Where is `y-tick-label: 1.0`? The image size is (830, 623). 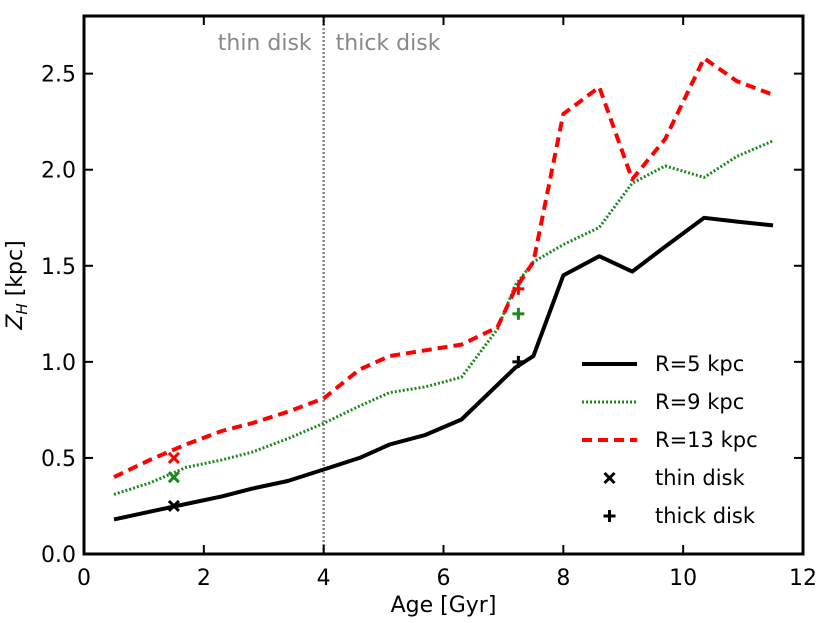
y-tick-label: 1.0 is located at coordinates (58, 363).